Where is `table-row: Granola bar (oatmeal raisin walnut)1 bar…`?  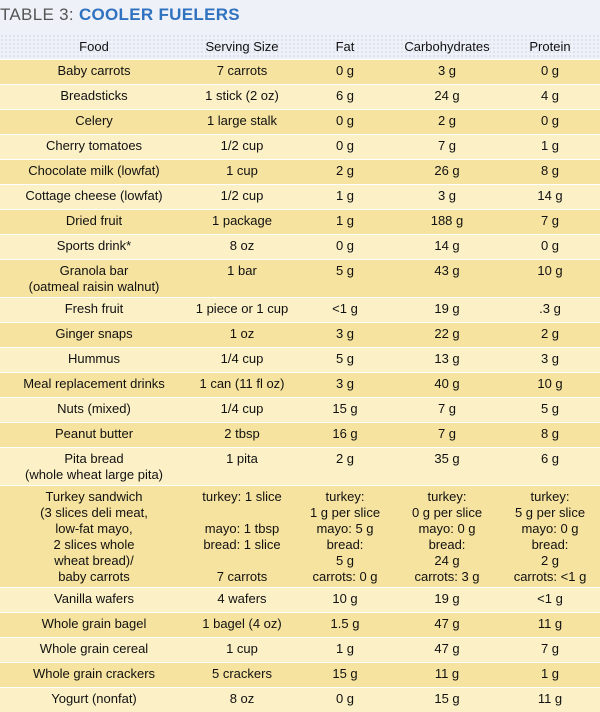
table-row: Granola bar (oatmeal raisin walnut)1 bar… is located at coordinates (300, 279).